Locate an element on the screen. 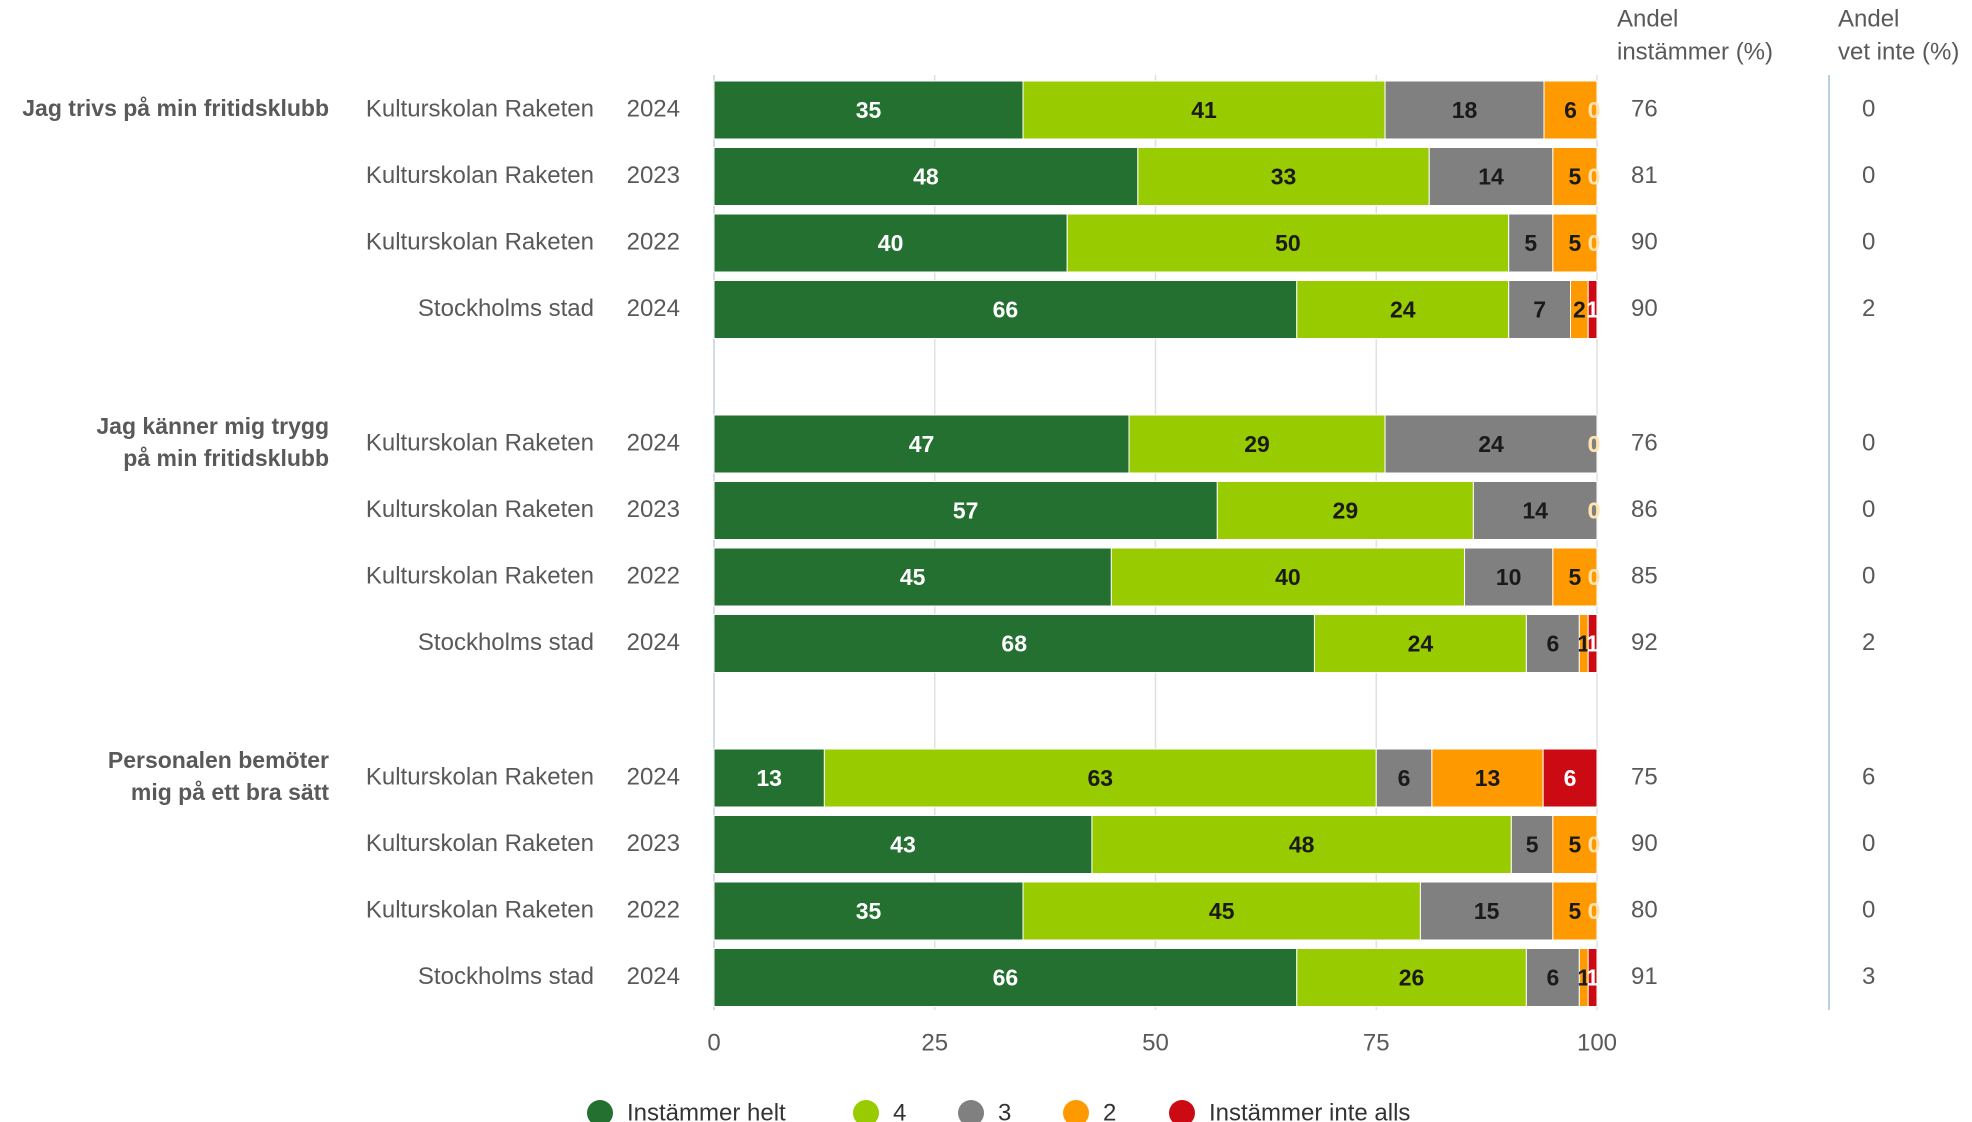  column-value: 91 is located at coordinates (1644, 976).